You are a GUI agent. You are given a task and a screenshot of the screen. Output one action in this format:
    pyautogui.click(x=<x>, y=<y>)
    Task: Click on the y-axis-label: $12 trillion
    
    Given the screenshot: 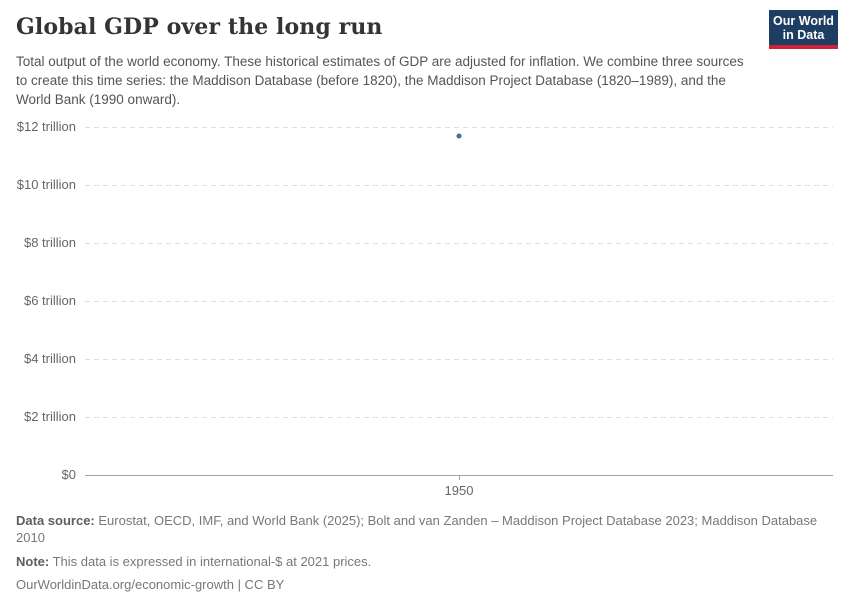 What is the action you would take?
    pyautogui.click(x=46, y=126)
    